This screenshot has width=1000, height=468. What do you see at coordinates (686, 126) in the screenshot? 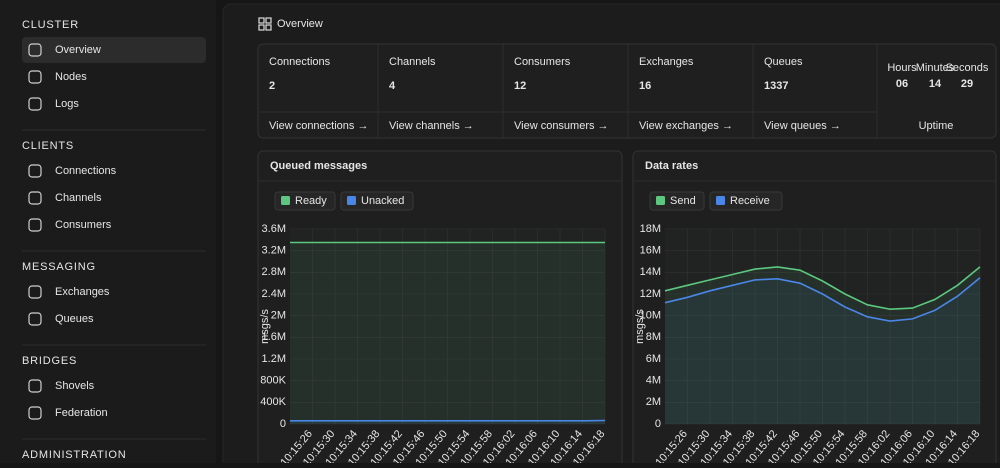
I see `stat-link: View exchanges →` at bounding box center [686, 126].